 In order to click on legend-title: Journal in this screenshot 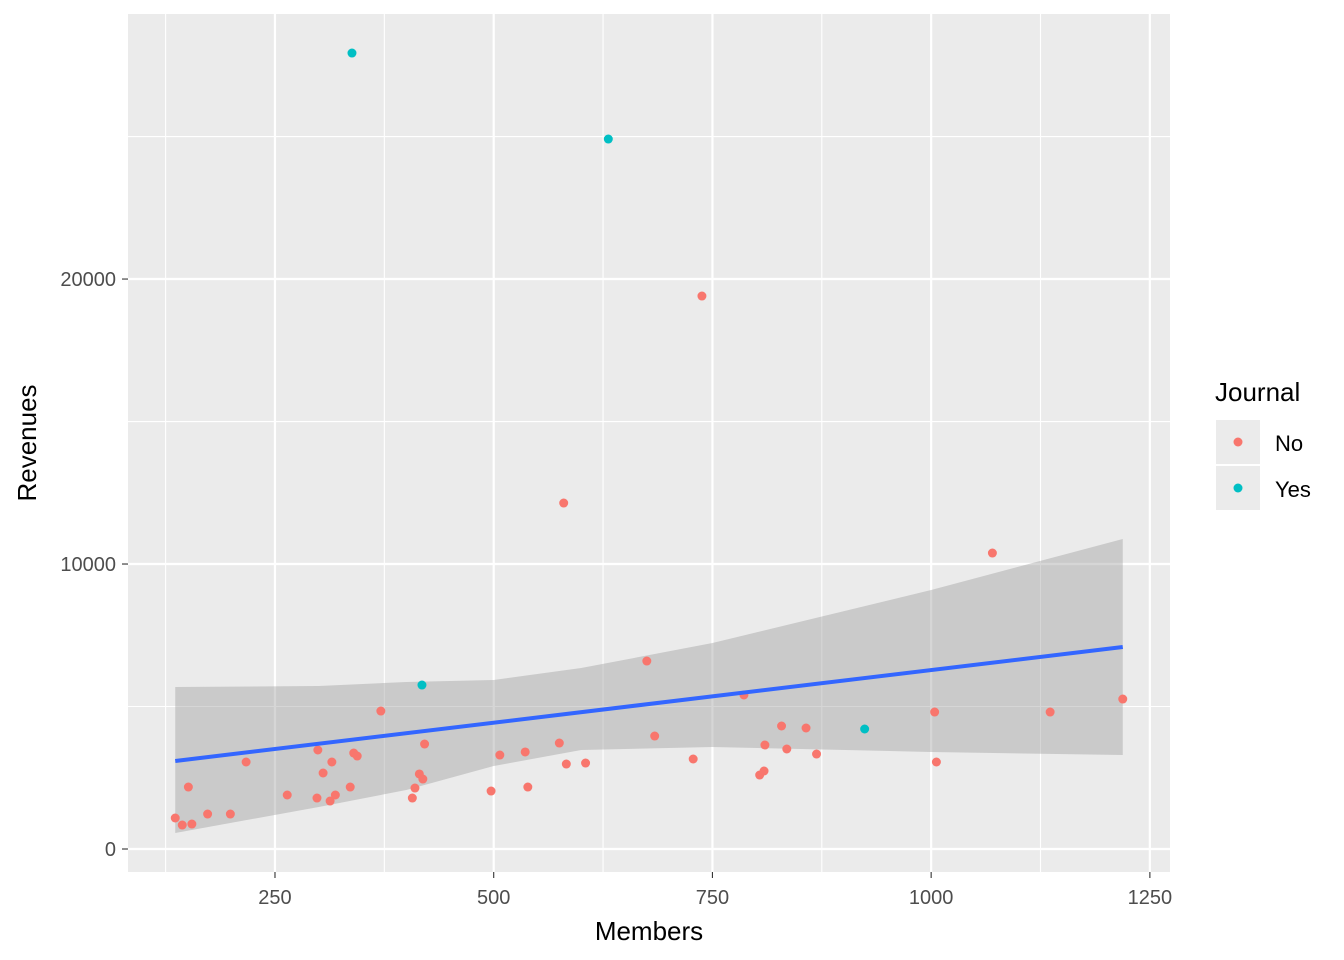, I will do `click(1257, 392)`.